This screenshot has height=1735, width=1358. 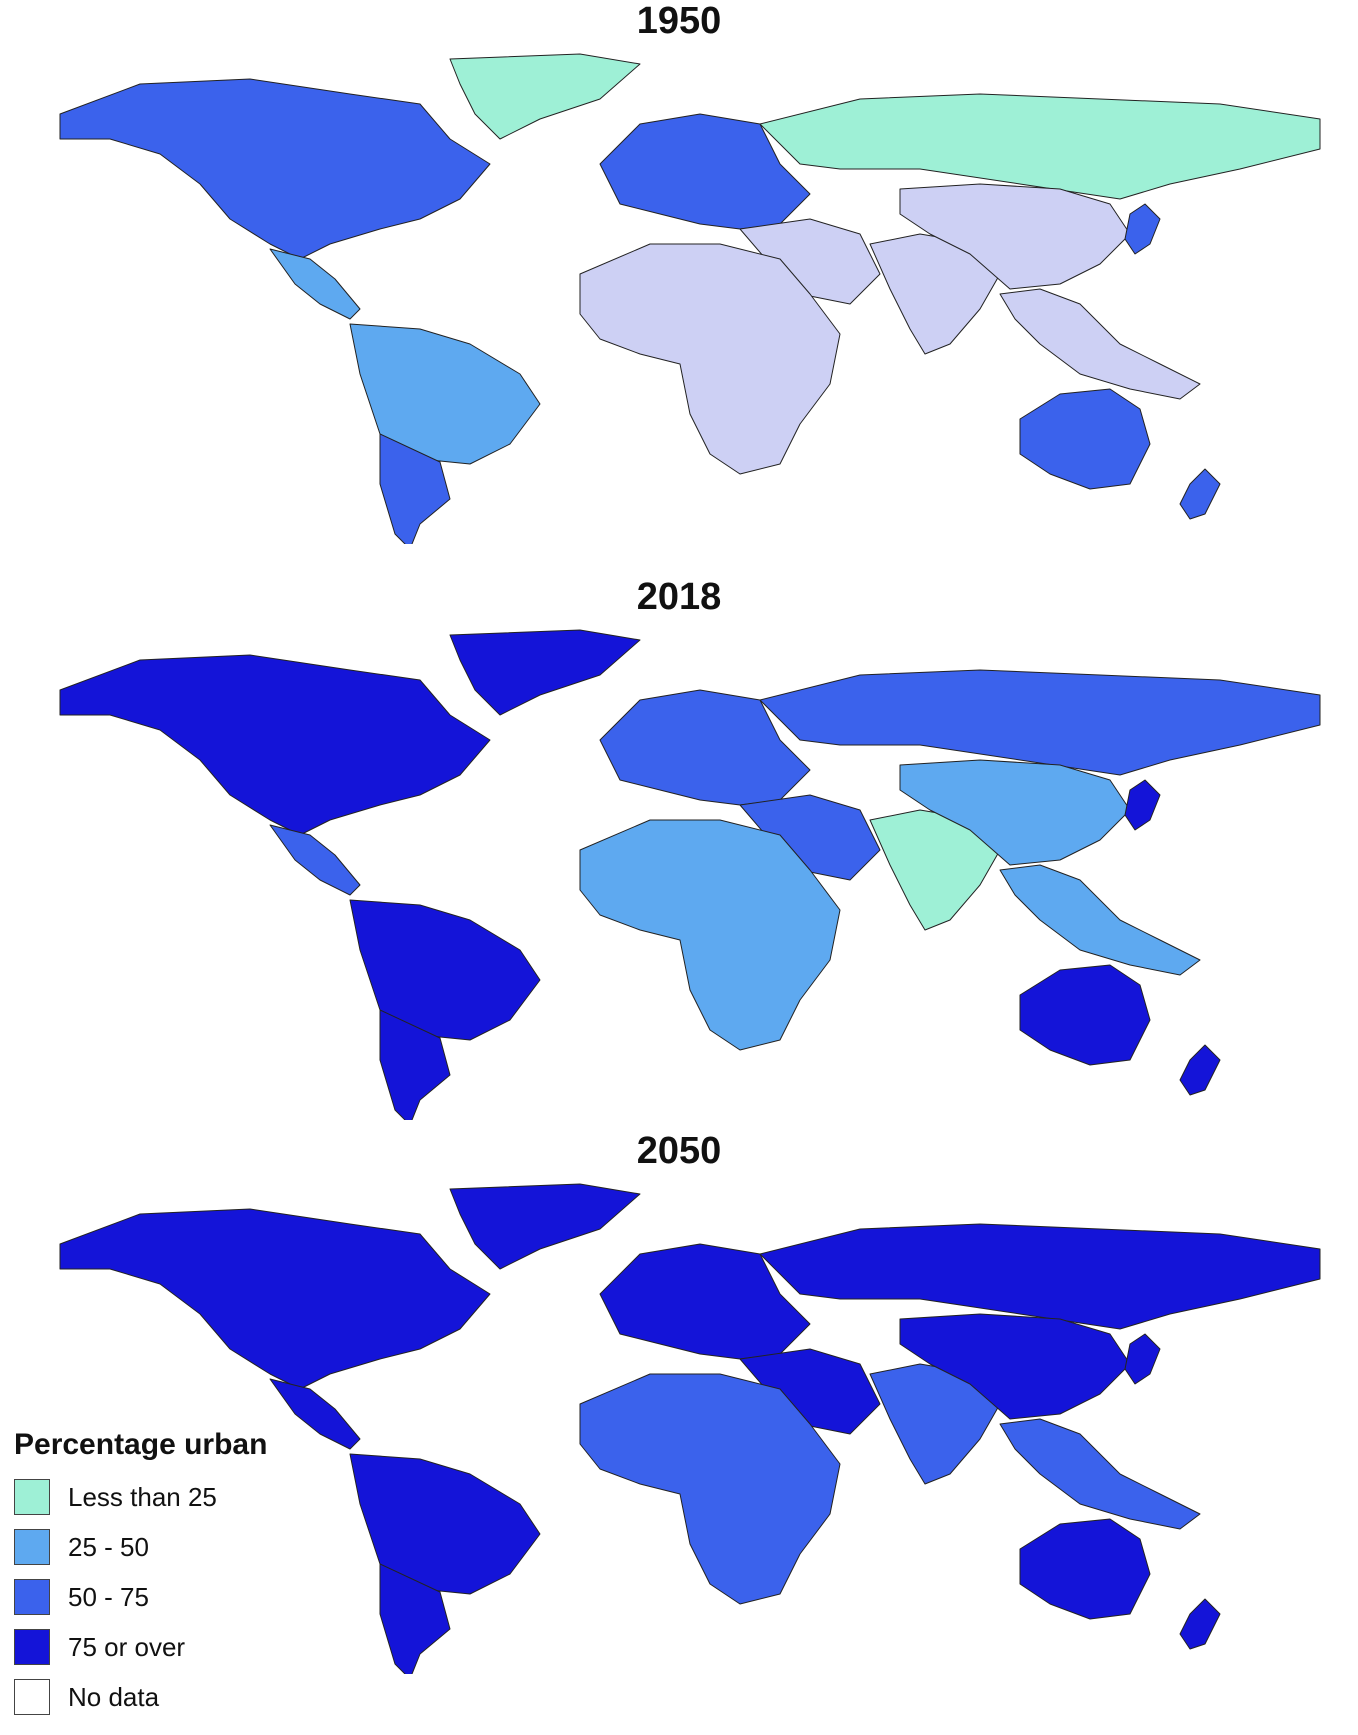 What do you see at coordinates (173, 1697) in the screenshot?
I see `legend-item-no-data: No data` at bounding box center [173, 1697].